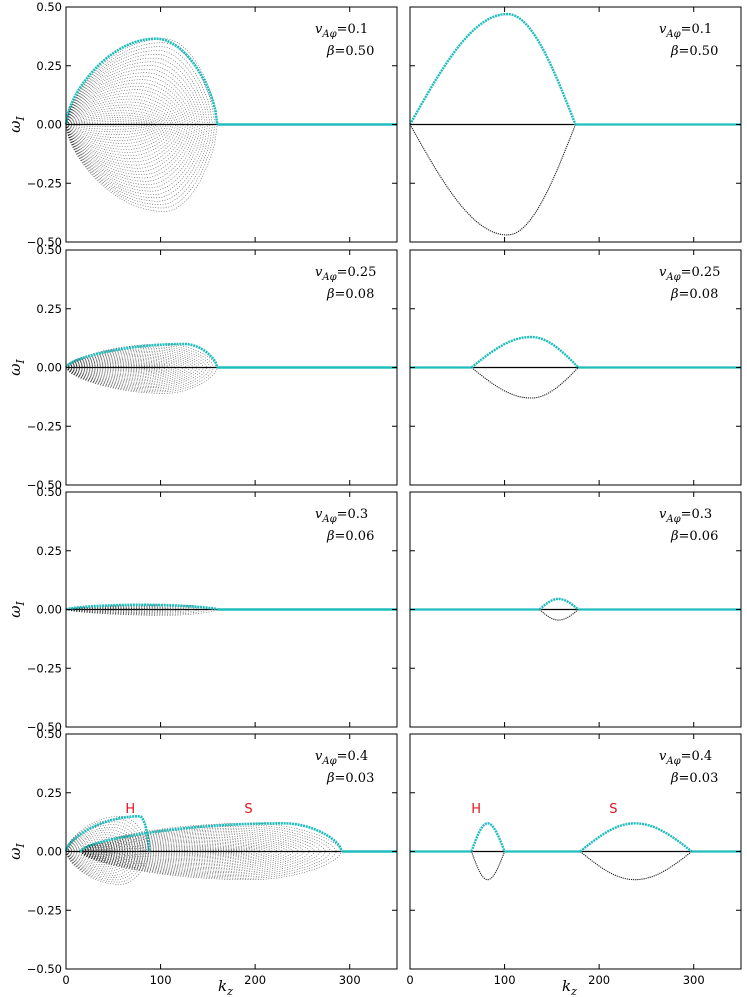 The height and width of the screenshot is (997, 747). I want to click on va-annotation: vAφ=0.25, so click(689, 274).